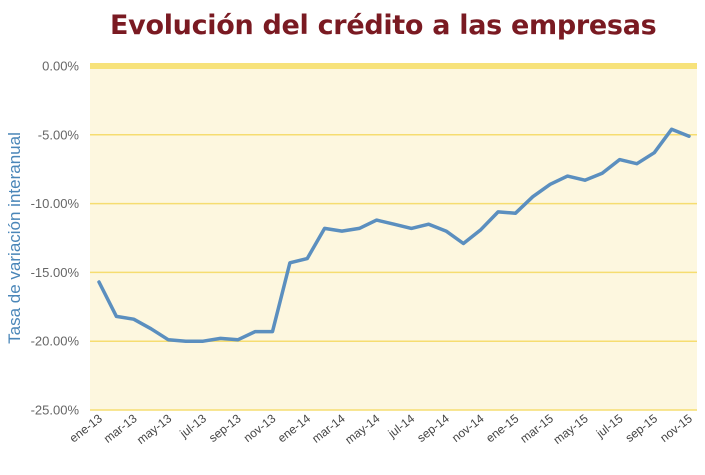  What do you see at coordinates (536, 428) in the screenshot?
I see `x-tick-label: mar-15` at bounding box center [536, 428].